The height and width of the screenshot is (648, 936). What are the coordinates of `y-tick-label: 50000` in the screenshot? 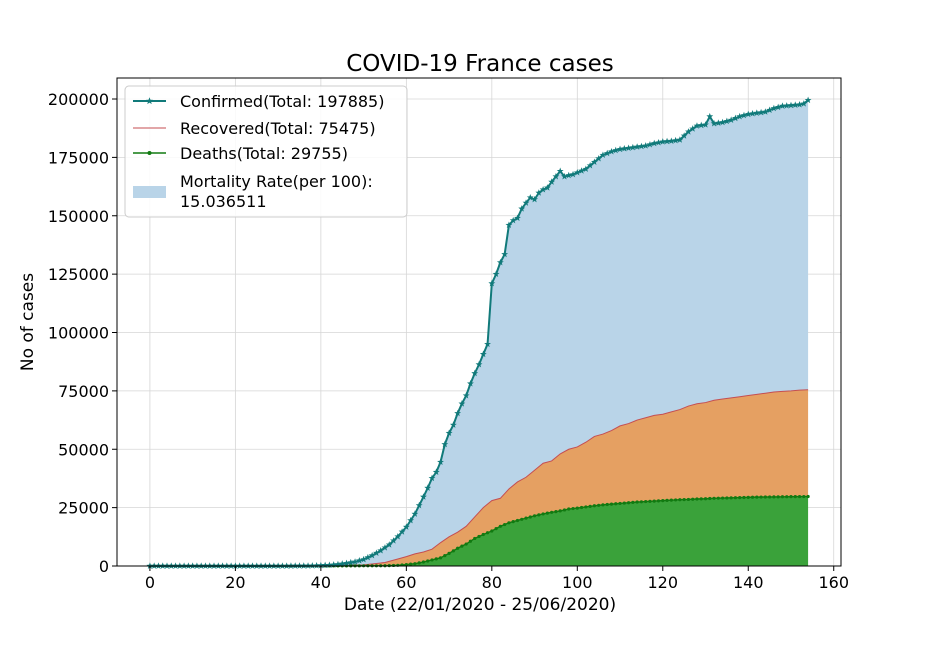 It's located at (83, 449).